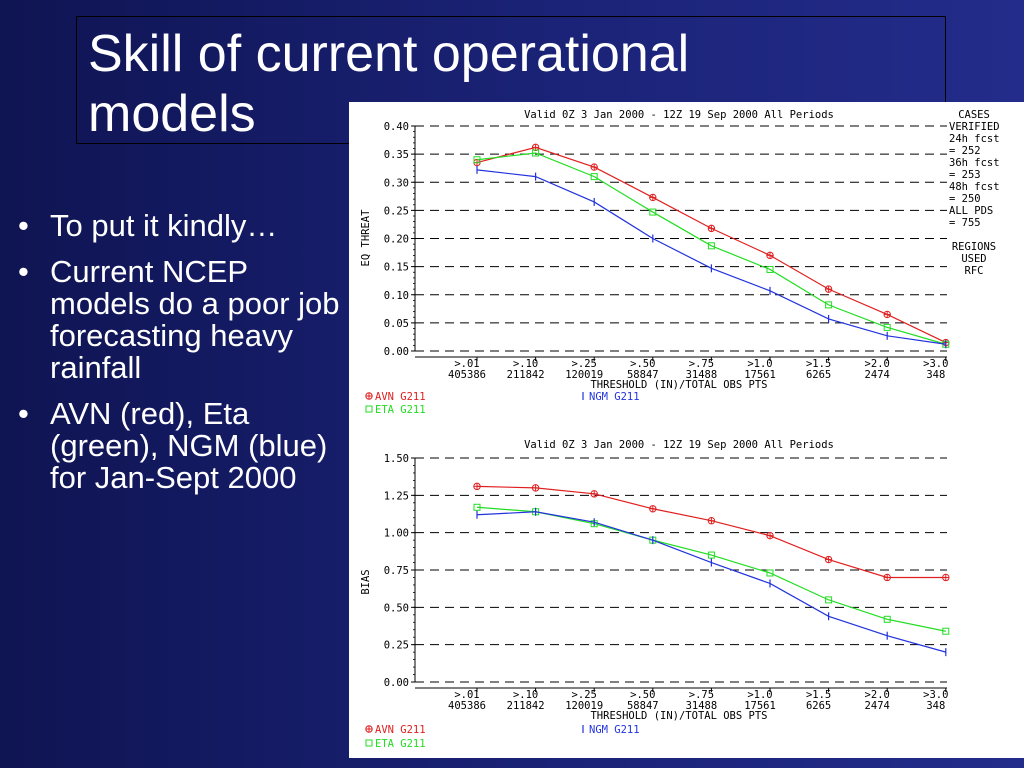  What do you see at coordinates (974, 115) in the screenshot?
I see `cases-info-line: CASES` at bounding box center [974, 115].